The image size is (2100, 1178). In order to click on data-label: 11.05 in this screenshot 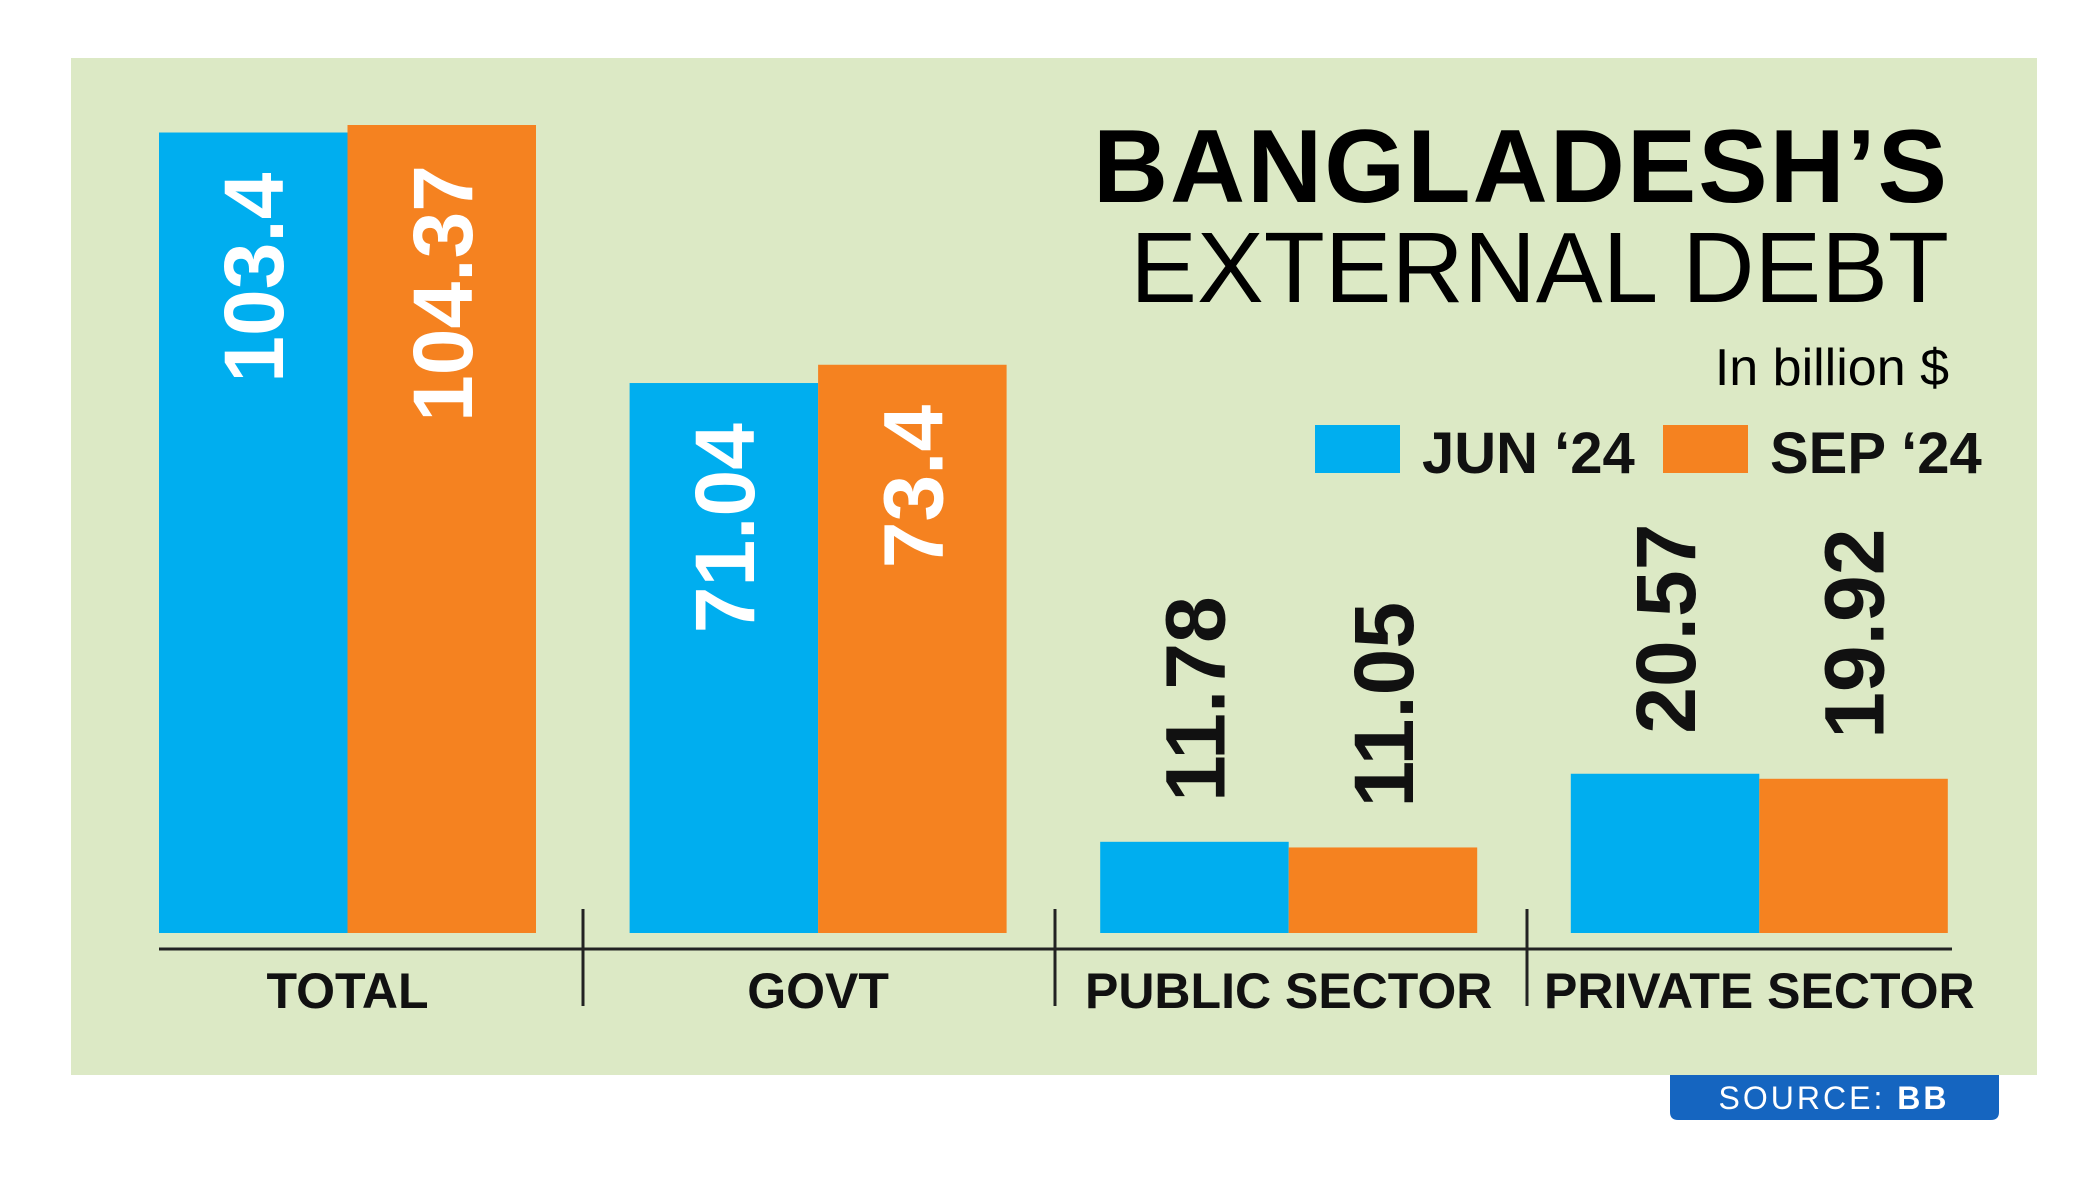, I will do `click(1384, 705)`.